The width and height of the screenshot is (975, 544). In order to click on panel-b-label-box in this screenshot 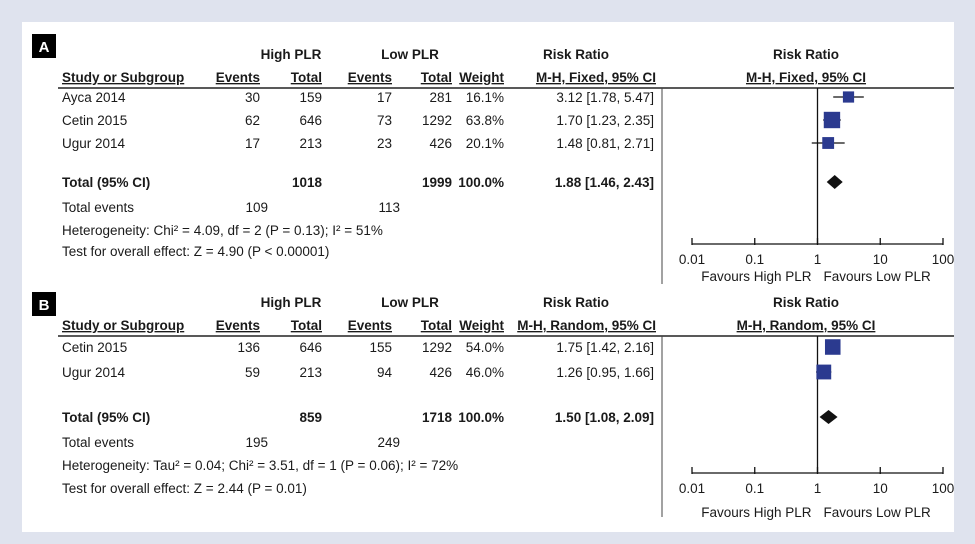, I will do `click(44, 304)`.